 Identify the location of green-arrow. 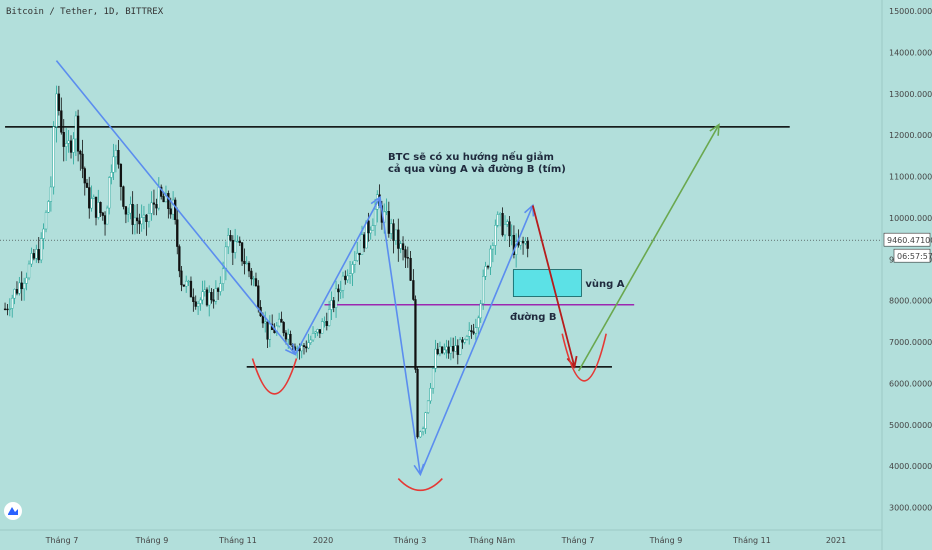
(648, 248).